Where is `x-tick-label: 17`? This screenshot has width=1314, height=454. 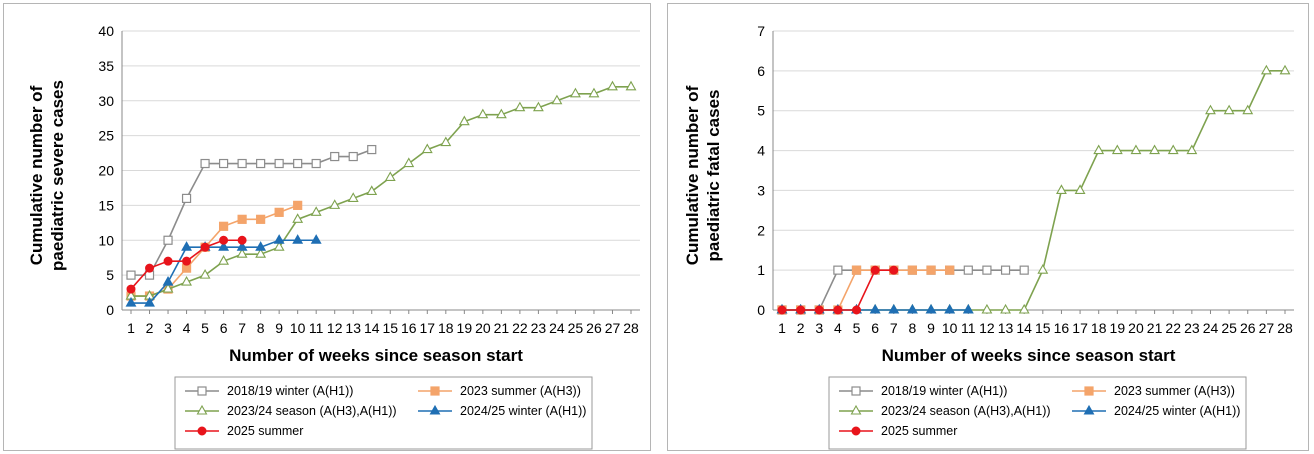
x-tick-label: 17 is located at coordinates (1080, 328).